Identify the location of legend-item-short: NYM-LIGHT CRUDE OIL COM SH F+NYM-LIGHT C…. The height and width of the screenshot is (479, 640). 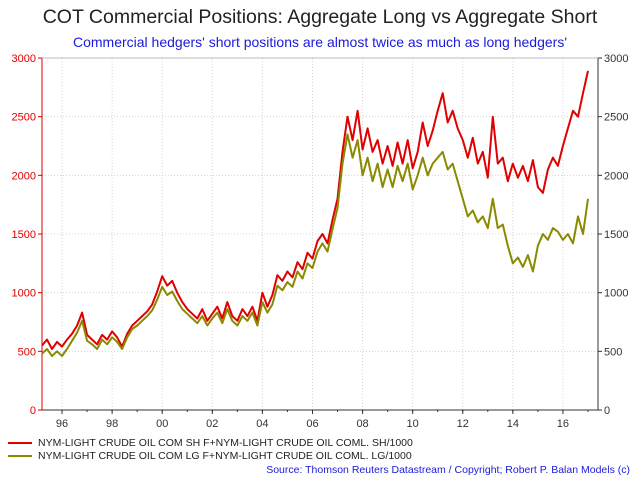
(210, 442).